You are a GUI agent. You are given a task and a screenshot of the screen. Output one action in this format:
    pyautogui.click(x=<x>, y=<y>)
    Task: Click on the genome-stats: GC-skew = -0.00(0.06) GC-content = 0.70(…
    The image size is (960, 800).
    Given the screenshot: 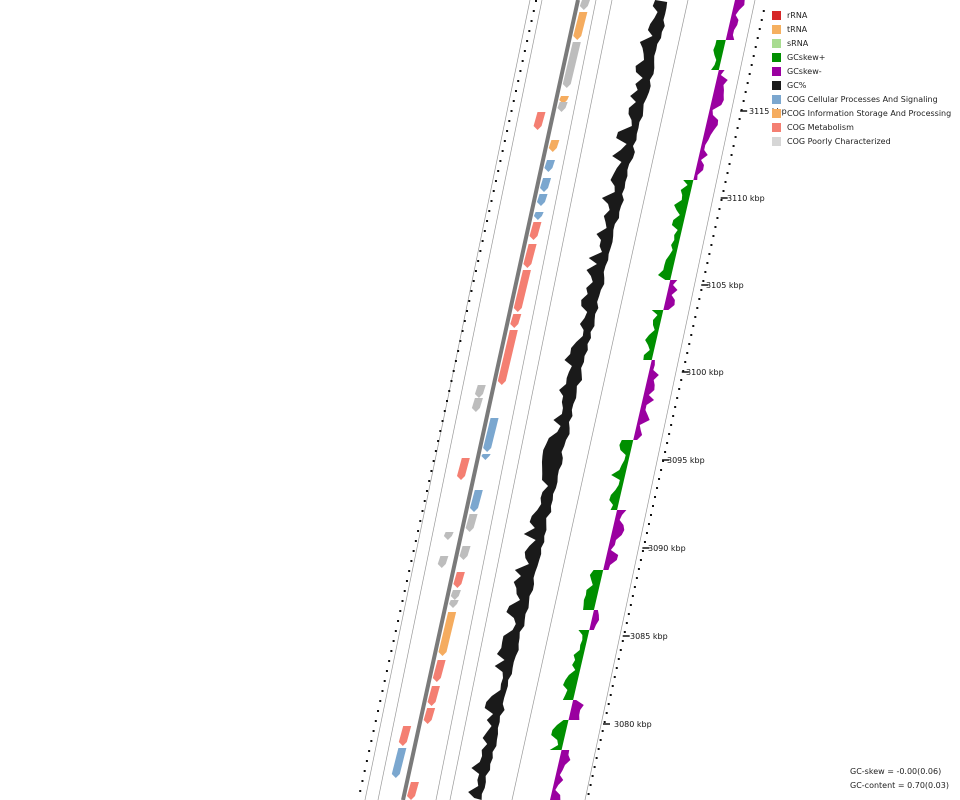 What is the action you would take?
    pyautogui.click(x=899, y=779)
    